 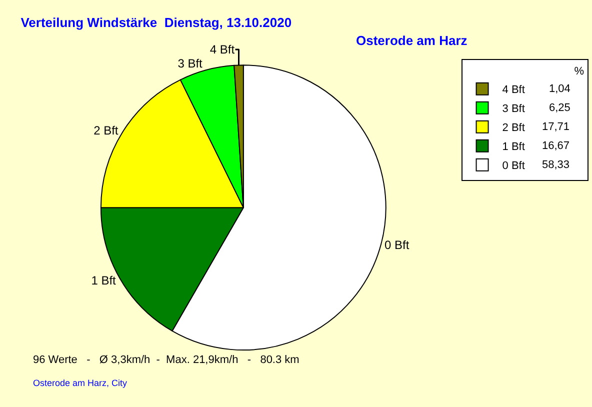 What do you see at coordinates (397, 245) in the screenshot?
I see `slice-label: 0 Bft` at bounding box center [397, 245].